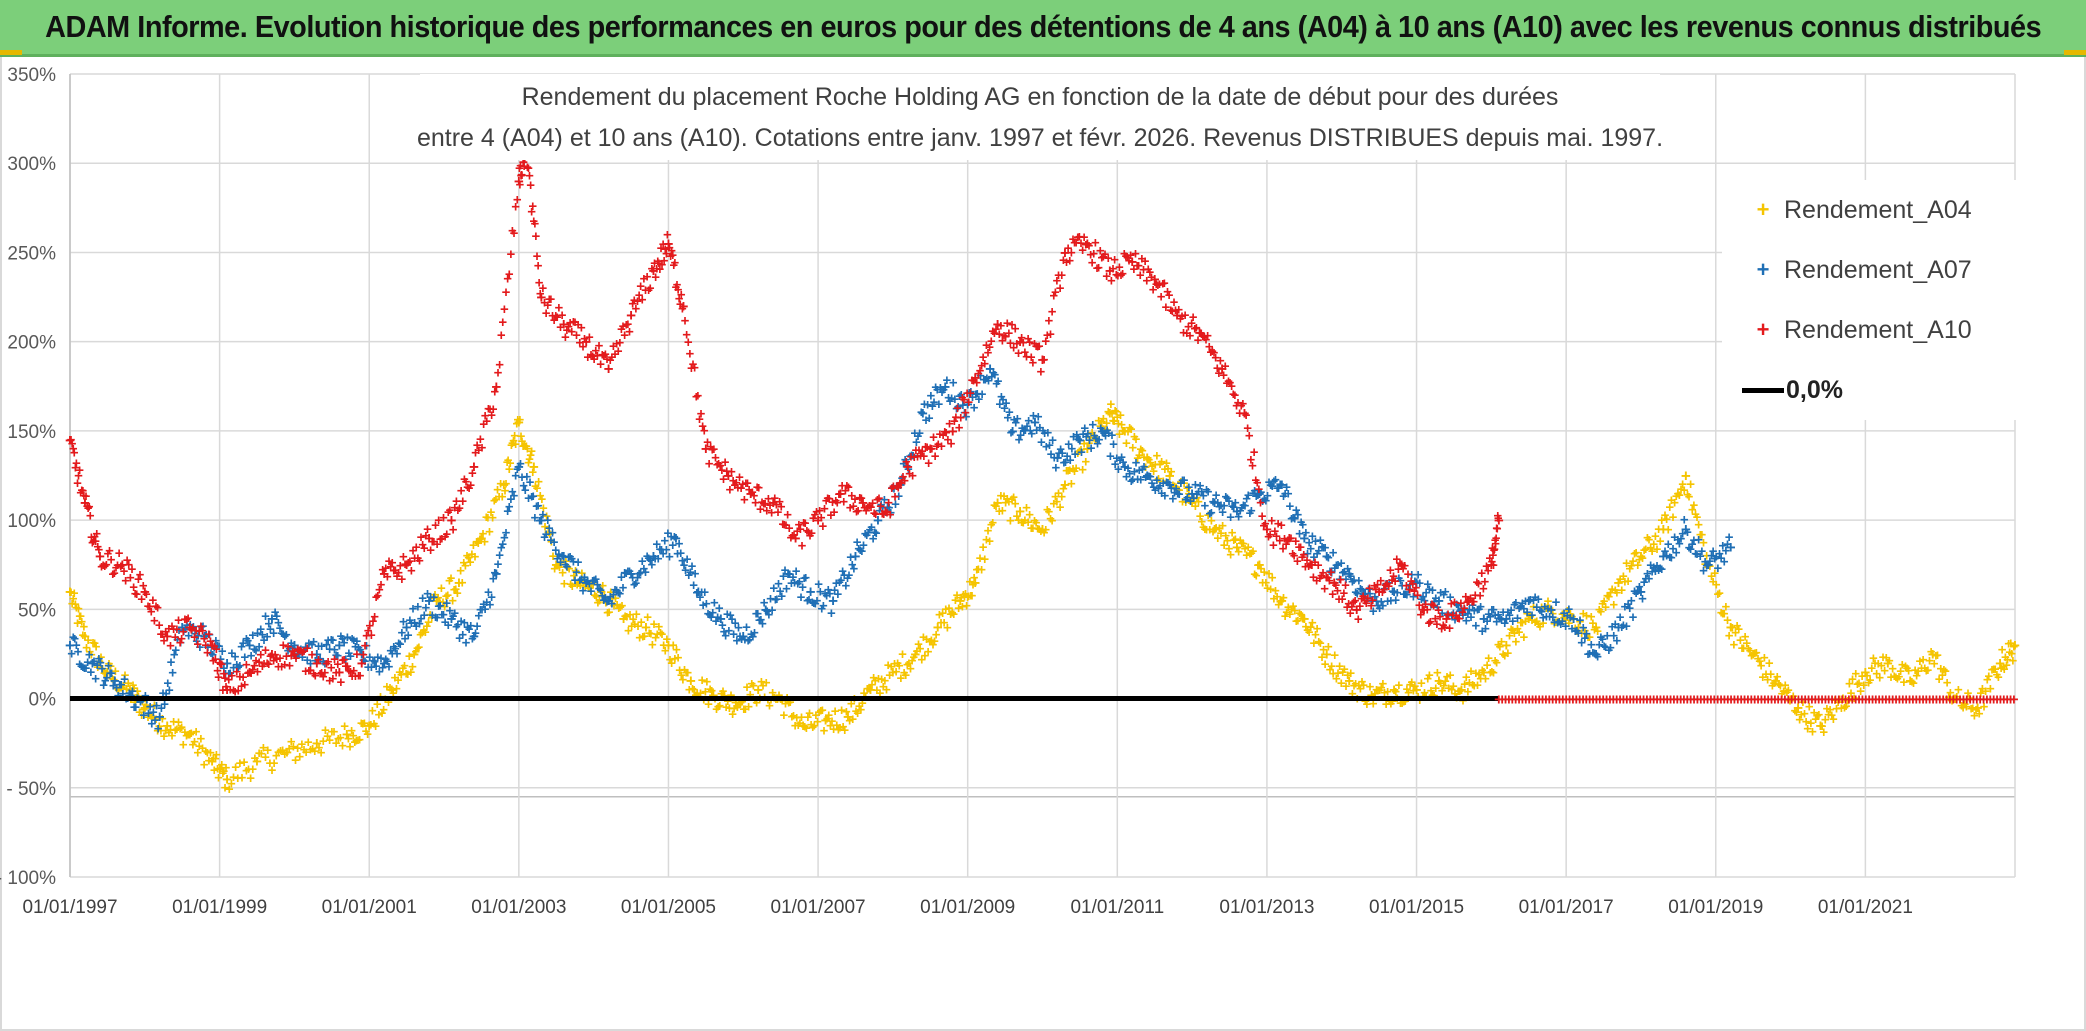 This screenshot has width=2086, height=1031. What do you see at coordinates (818, 907) in the screenshot?
I see `x-tick-label: 01/01/2007` at bounding box center [818, 907].